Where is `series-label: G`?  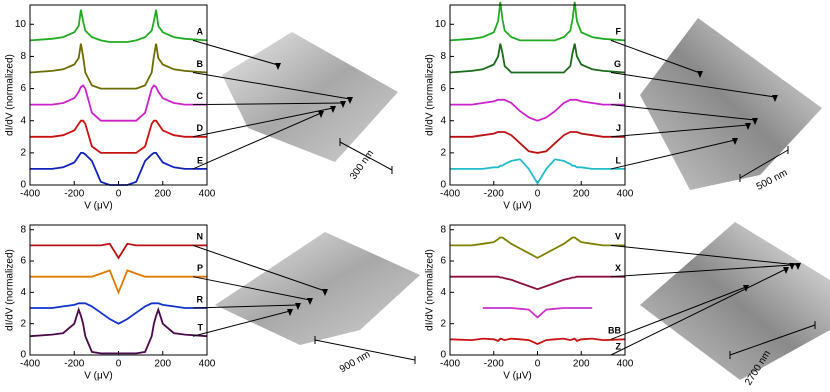 series-label: G is located at coordinates (617, 64).